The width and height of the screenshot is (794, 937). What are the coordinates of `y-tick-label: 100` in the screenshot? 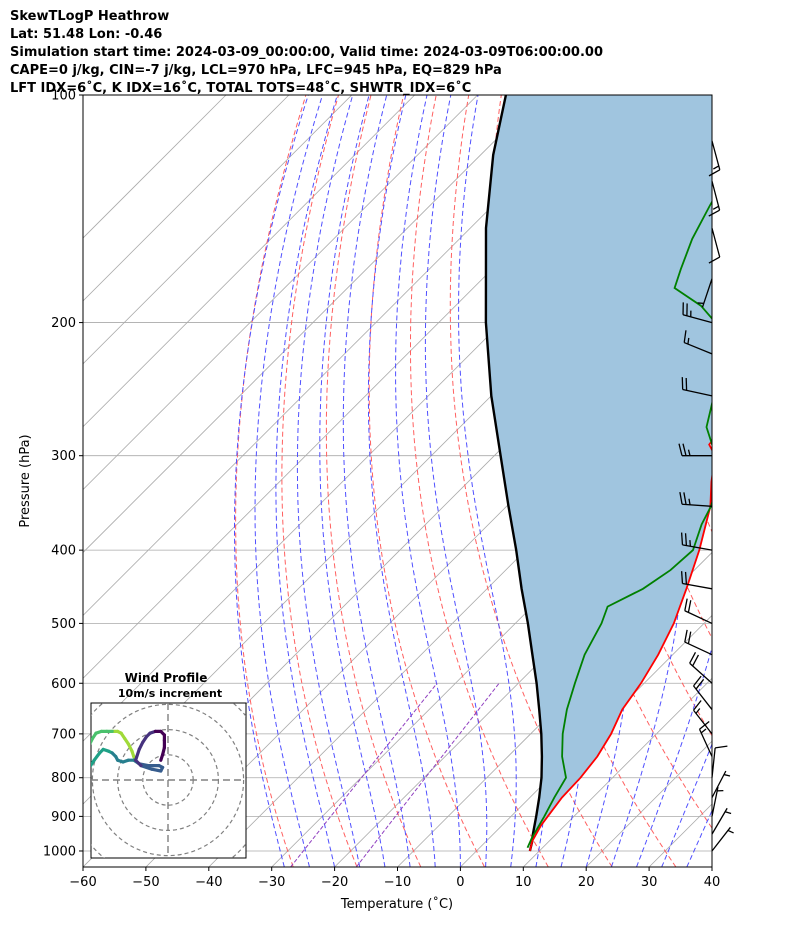 It's located at (63, 96).